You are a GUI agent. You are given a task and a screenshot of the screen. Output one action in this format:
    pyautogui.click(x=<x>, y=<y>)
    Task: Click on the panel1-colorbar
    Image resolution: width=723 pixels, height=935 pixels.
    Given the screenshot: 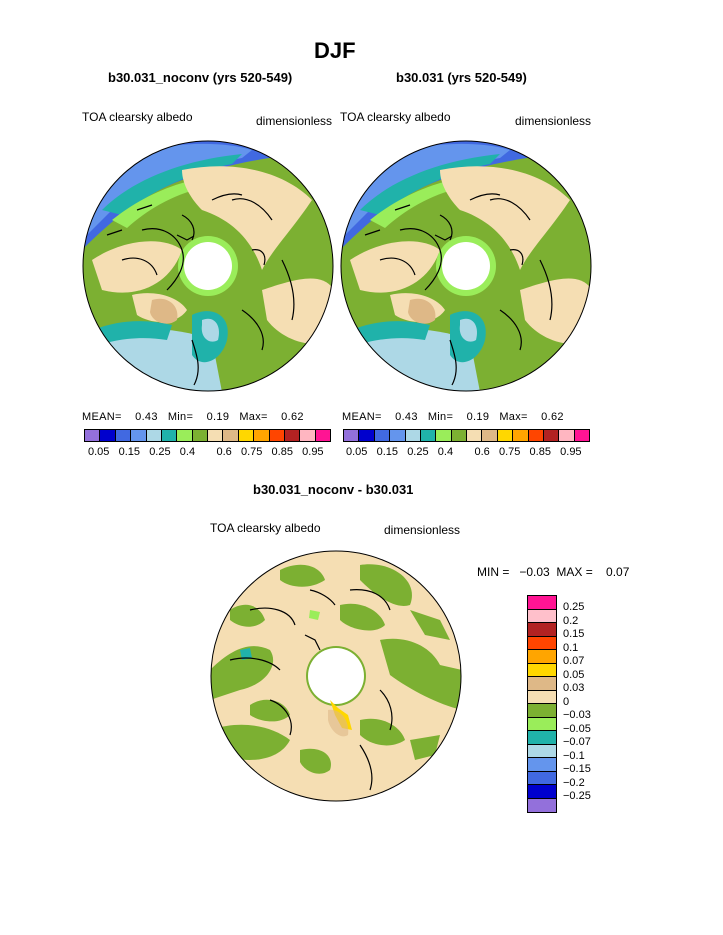 What is the action you would take?
    pyautogui.click(x=207, y=435)
    